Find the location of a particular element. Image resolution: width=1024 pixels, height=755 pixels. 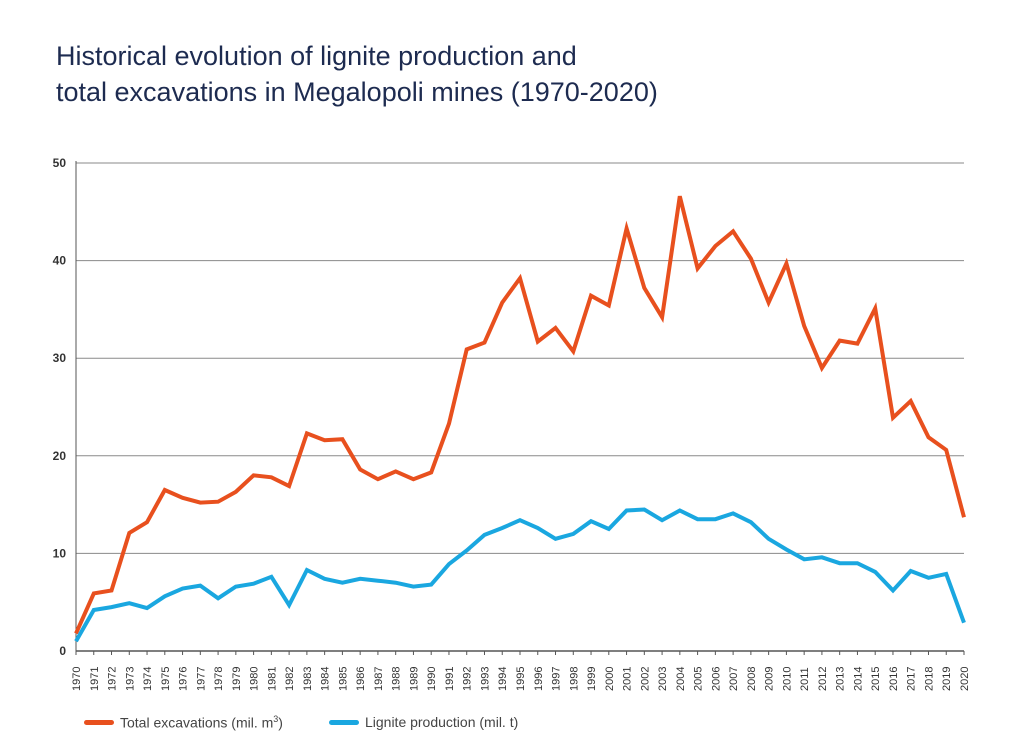

x-tick-label: 2004 is located at coordinates (681, 679).